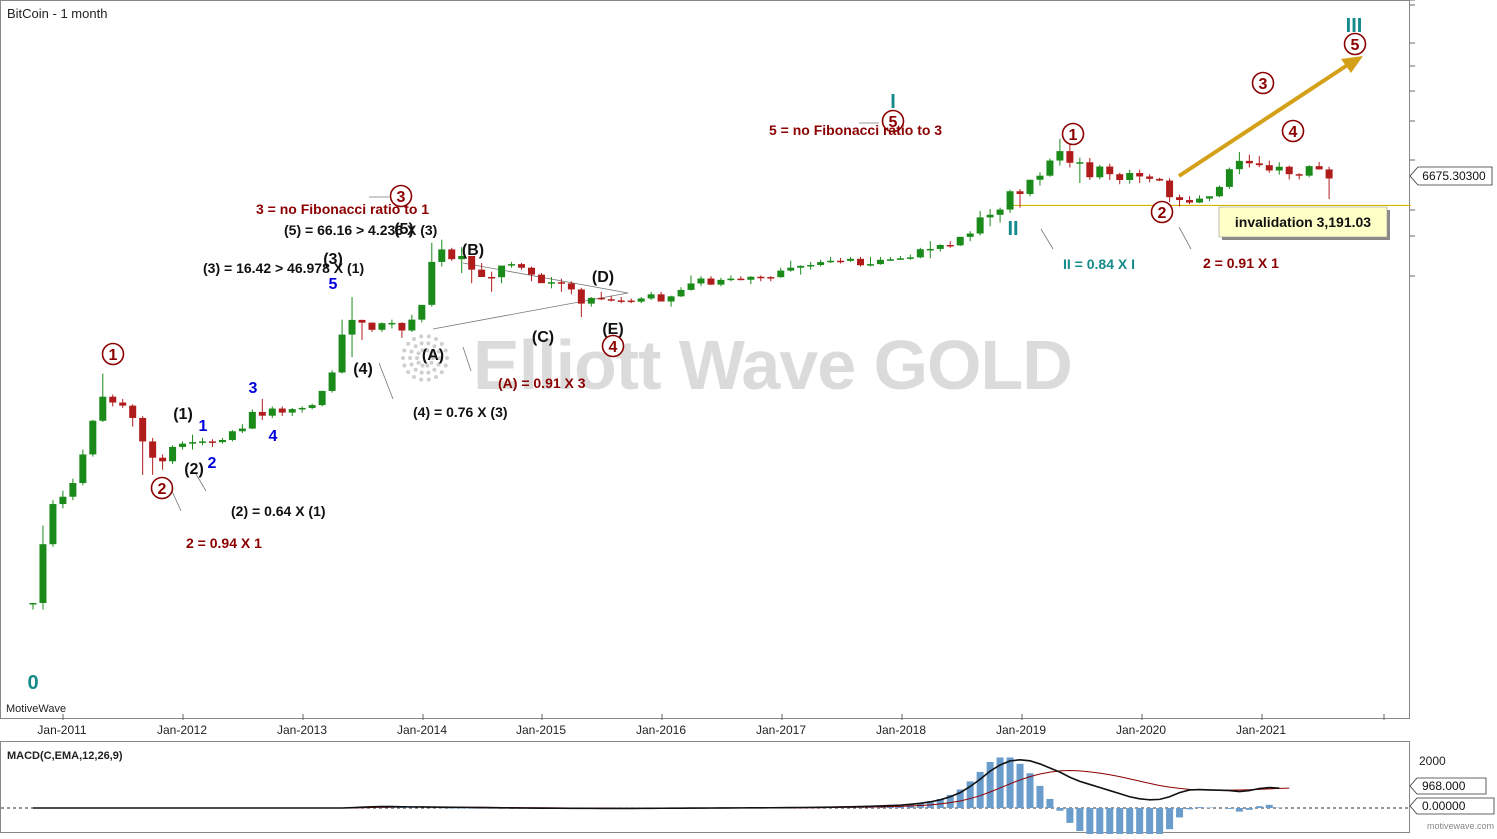  I want to click on wave-label-29: I, so click(893, 102).